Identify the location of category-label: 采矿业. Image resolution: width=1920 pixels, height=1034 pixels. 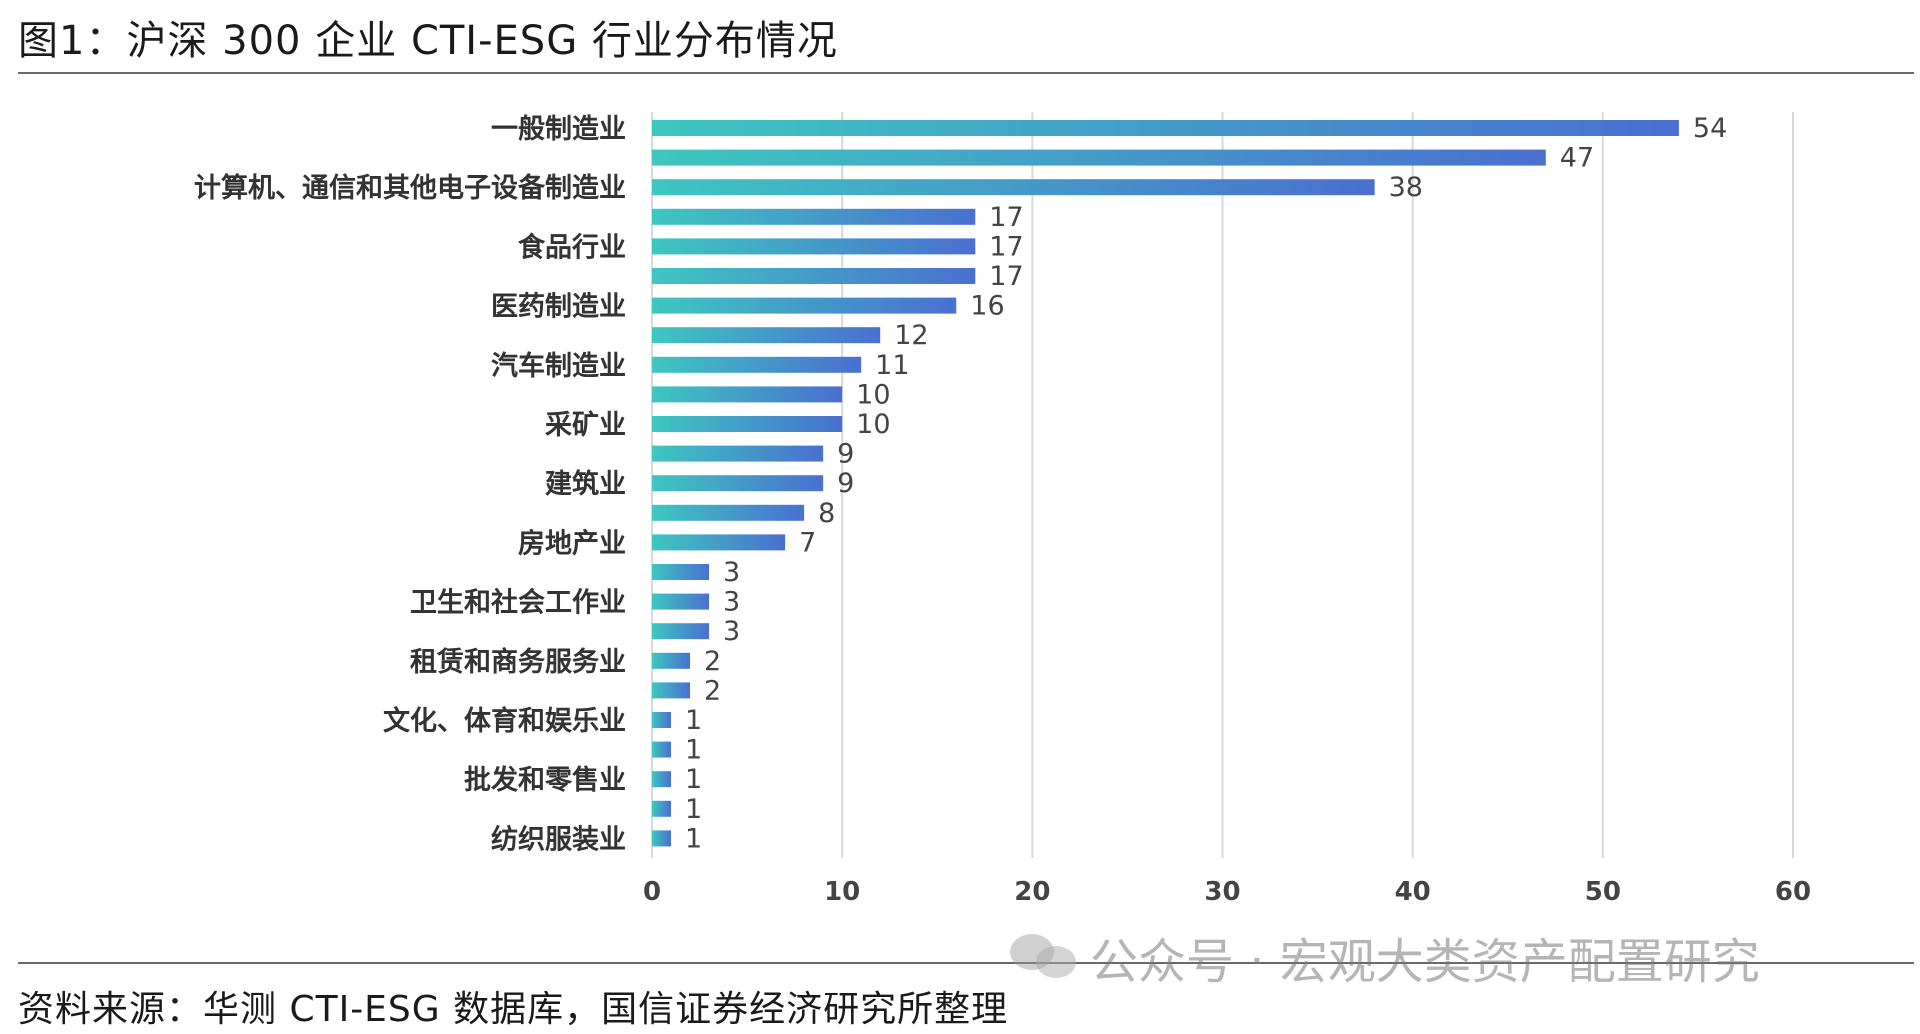
(585, 425).